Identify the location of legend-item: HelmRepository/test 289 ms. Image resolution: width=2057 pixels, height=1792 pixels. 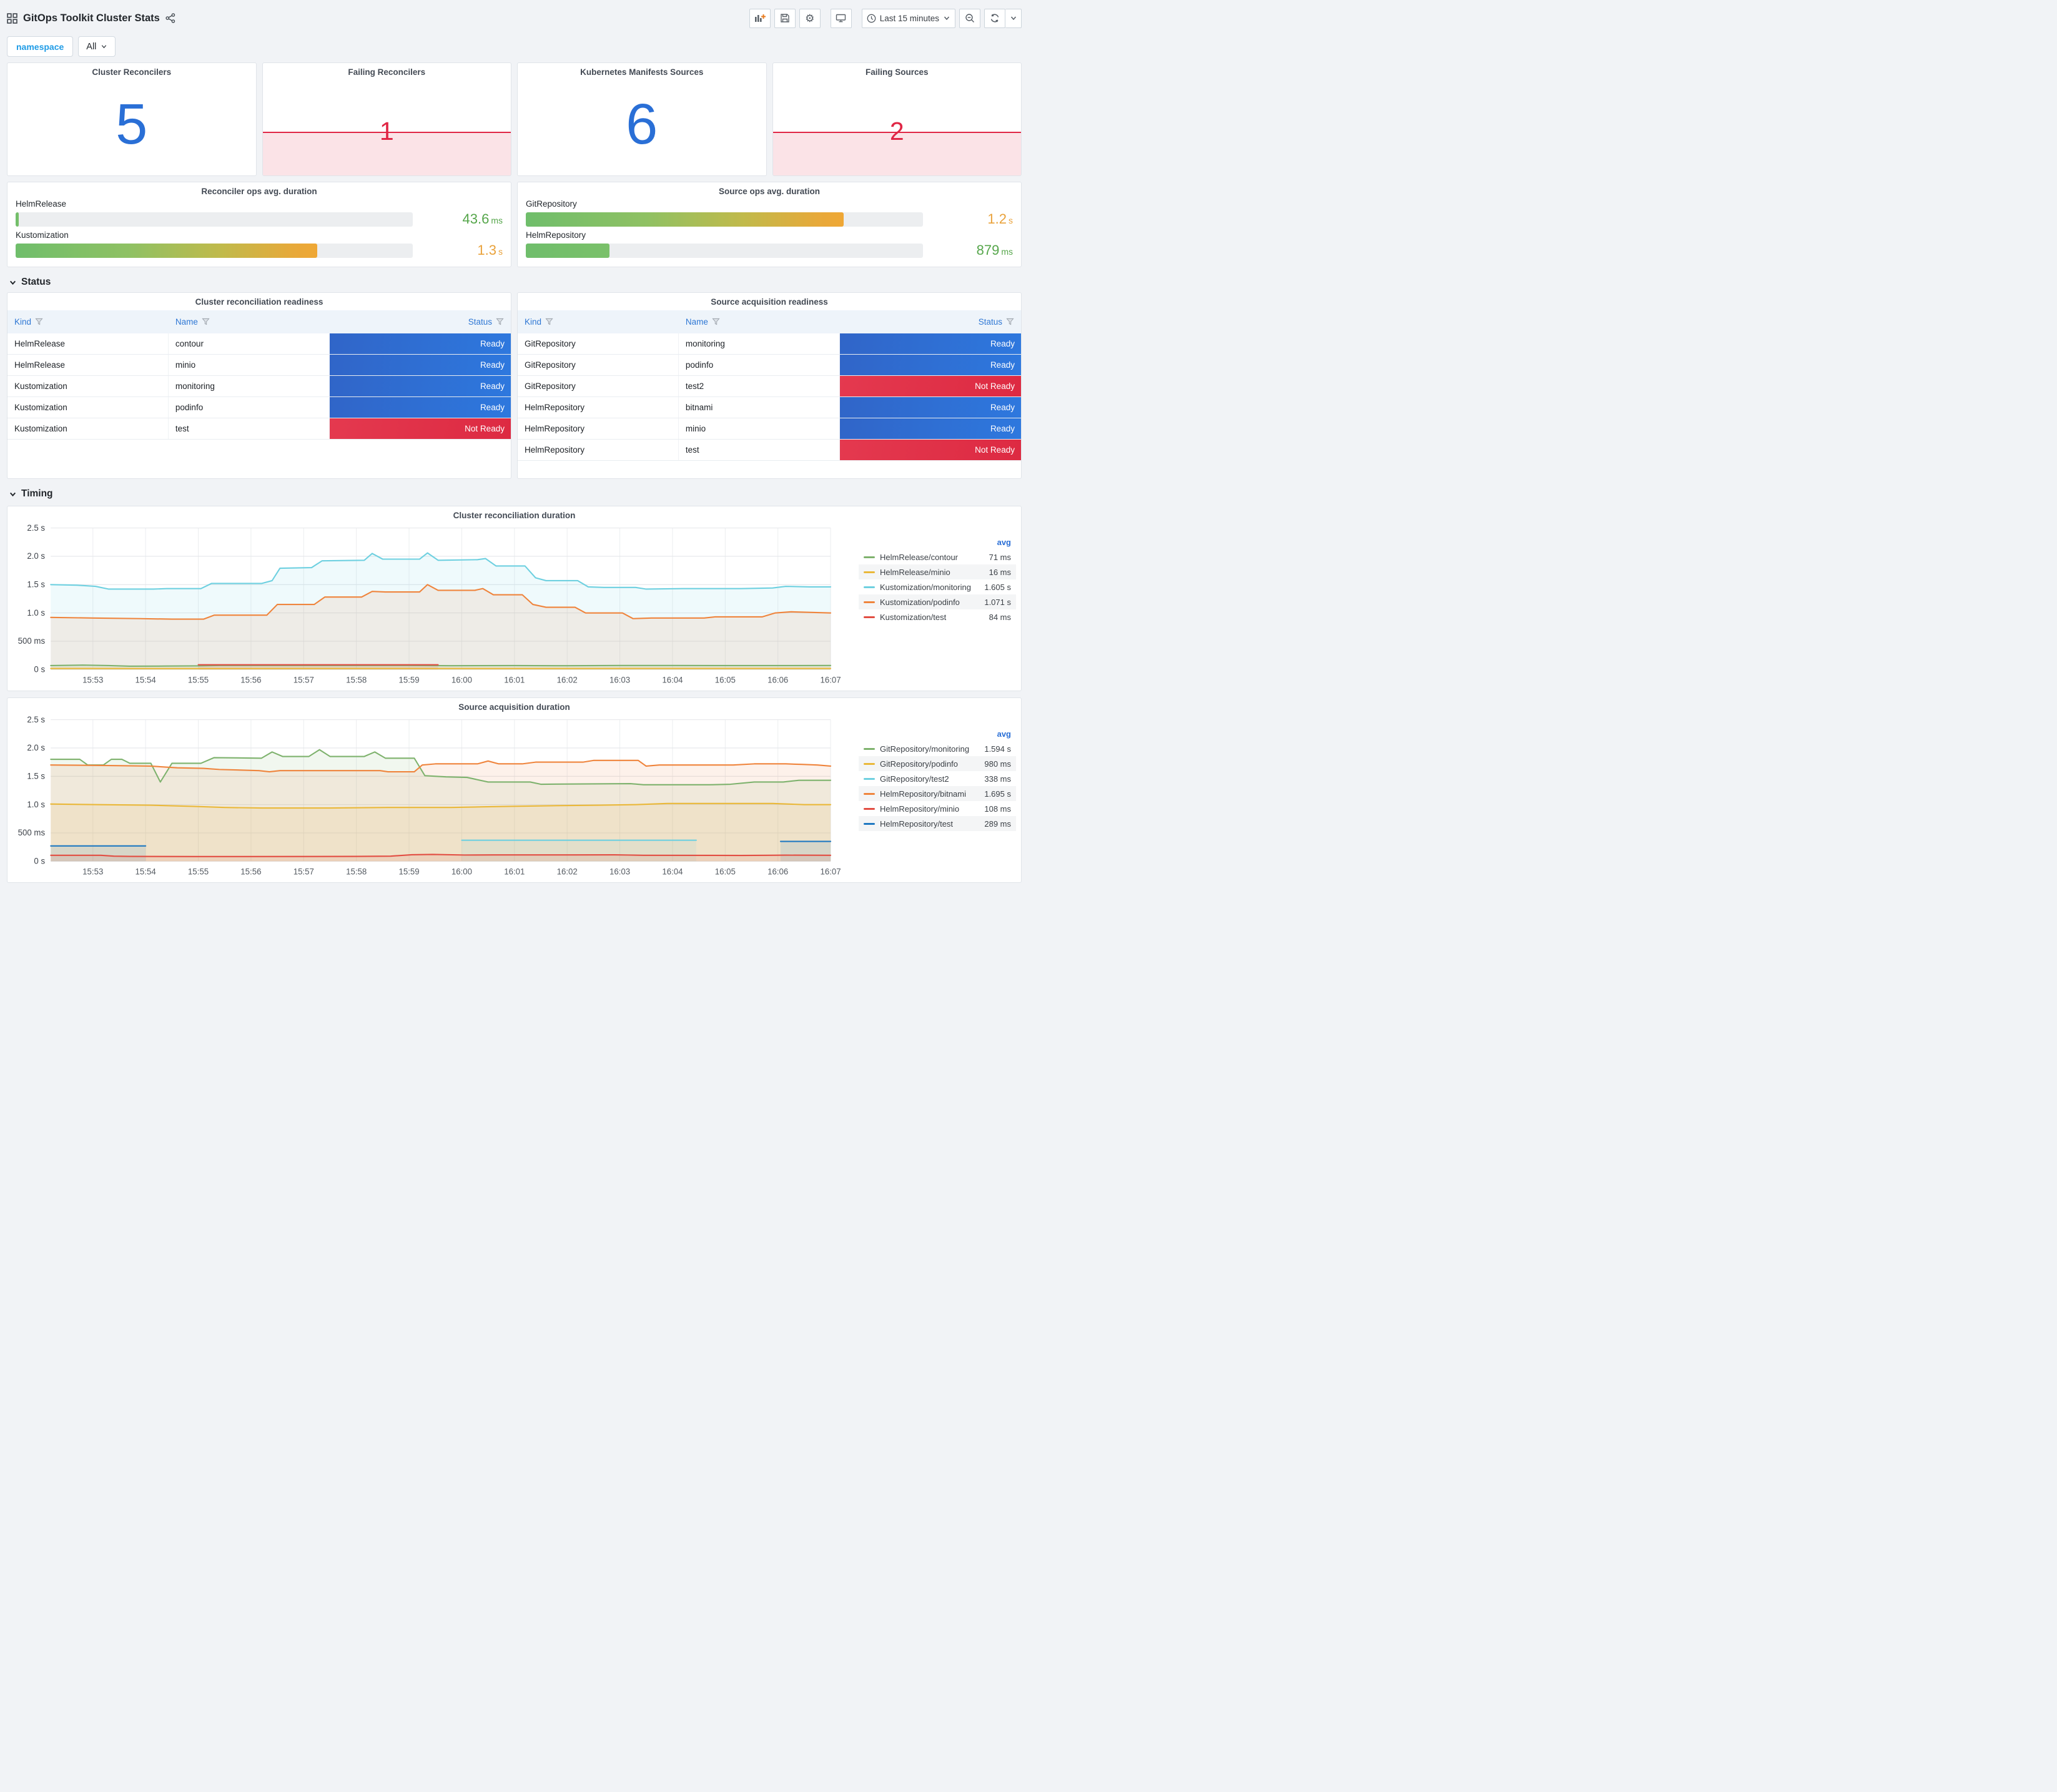
(938, 823).